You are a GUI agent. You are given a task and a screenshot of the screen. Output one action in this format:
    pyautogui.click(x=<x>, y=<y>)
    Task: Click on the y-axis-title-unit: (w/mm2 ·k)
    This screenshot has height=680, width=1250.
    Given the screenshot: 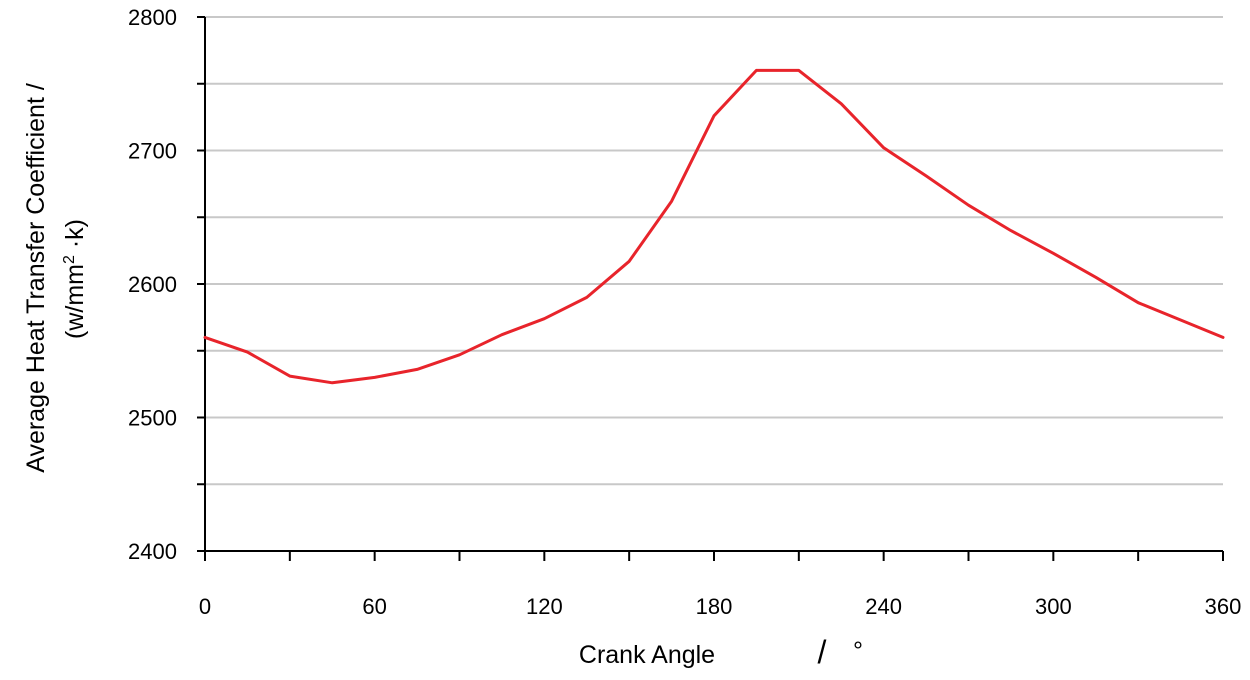 What is the action you would take?
    pyautogui.click(x=75, y=279)
    